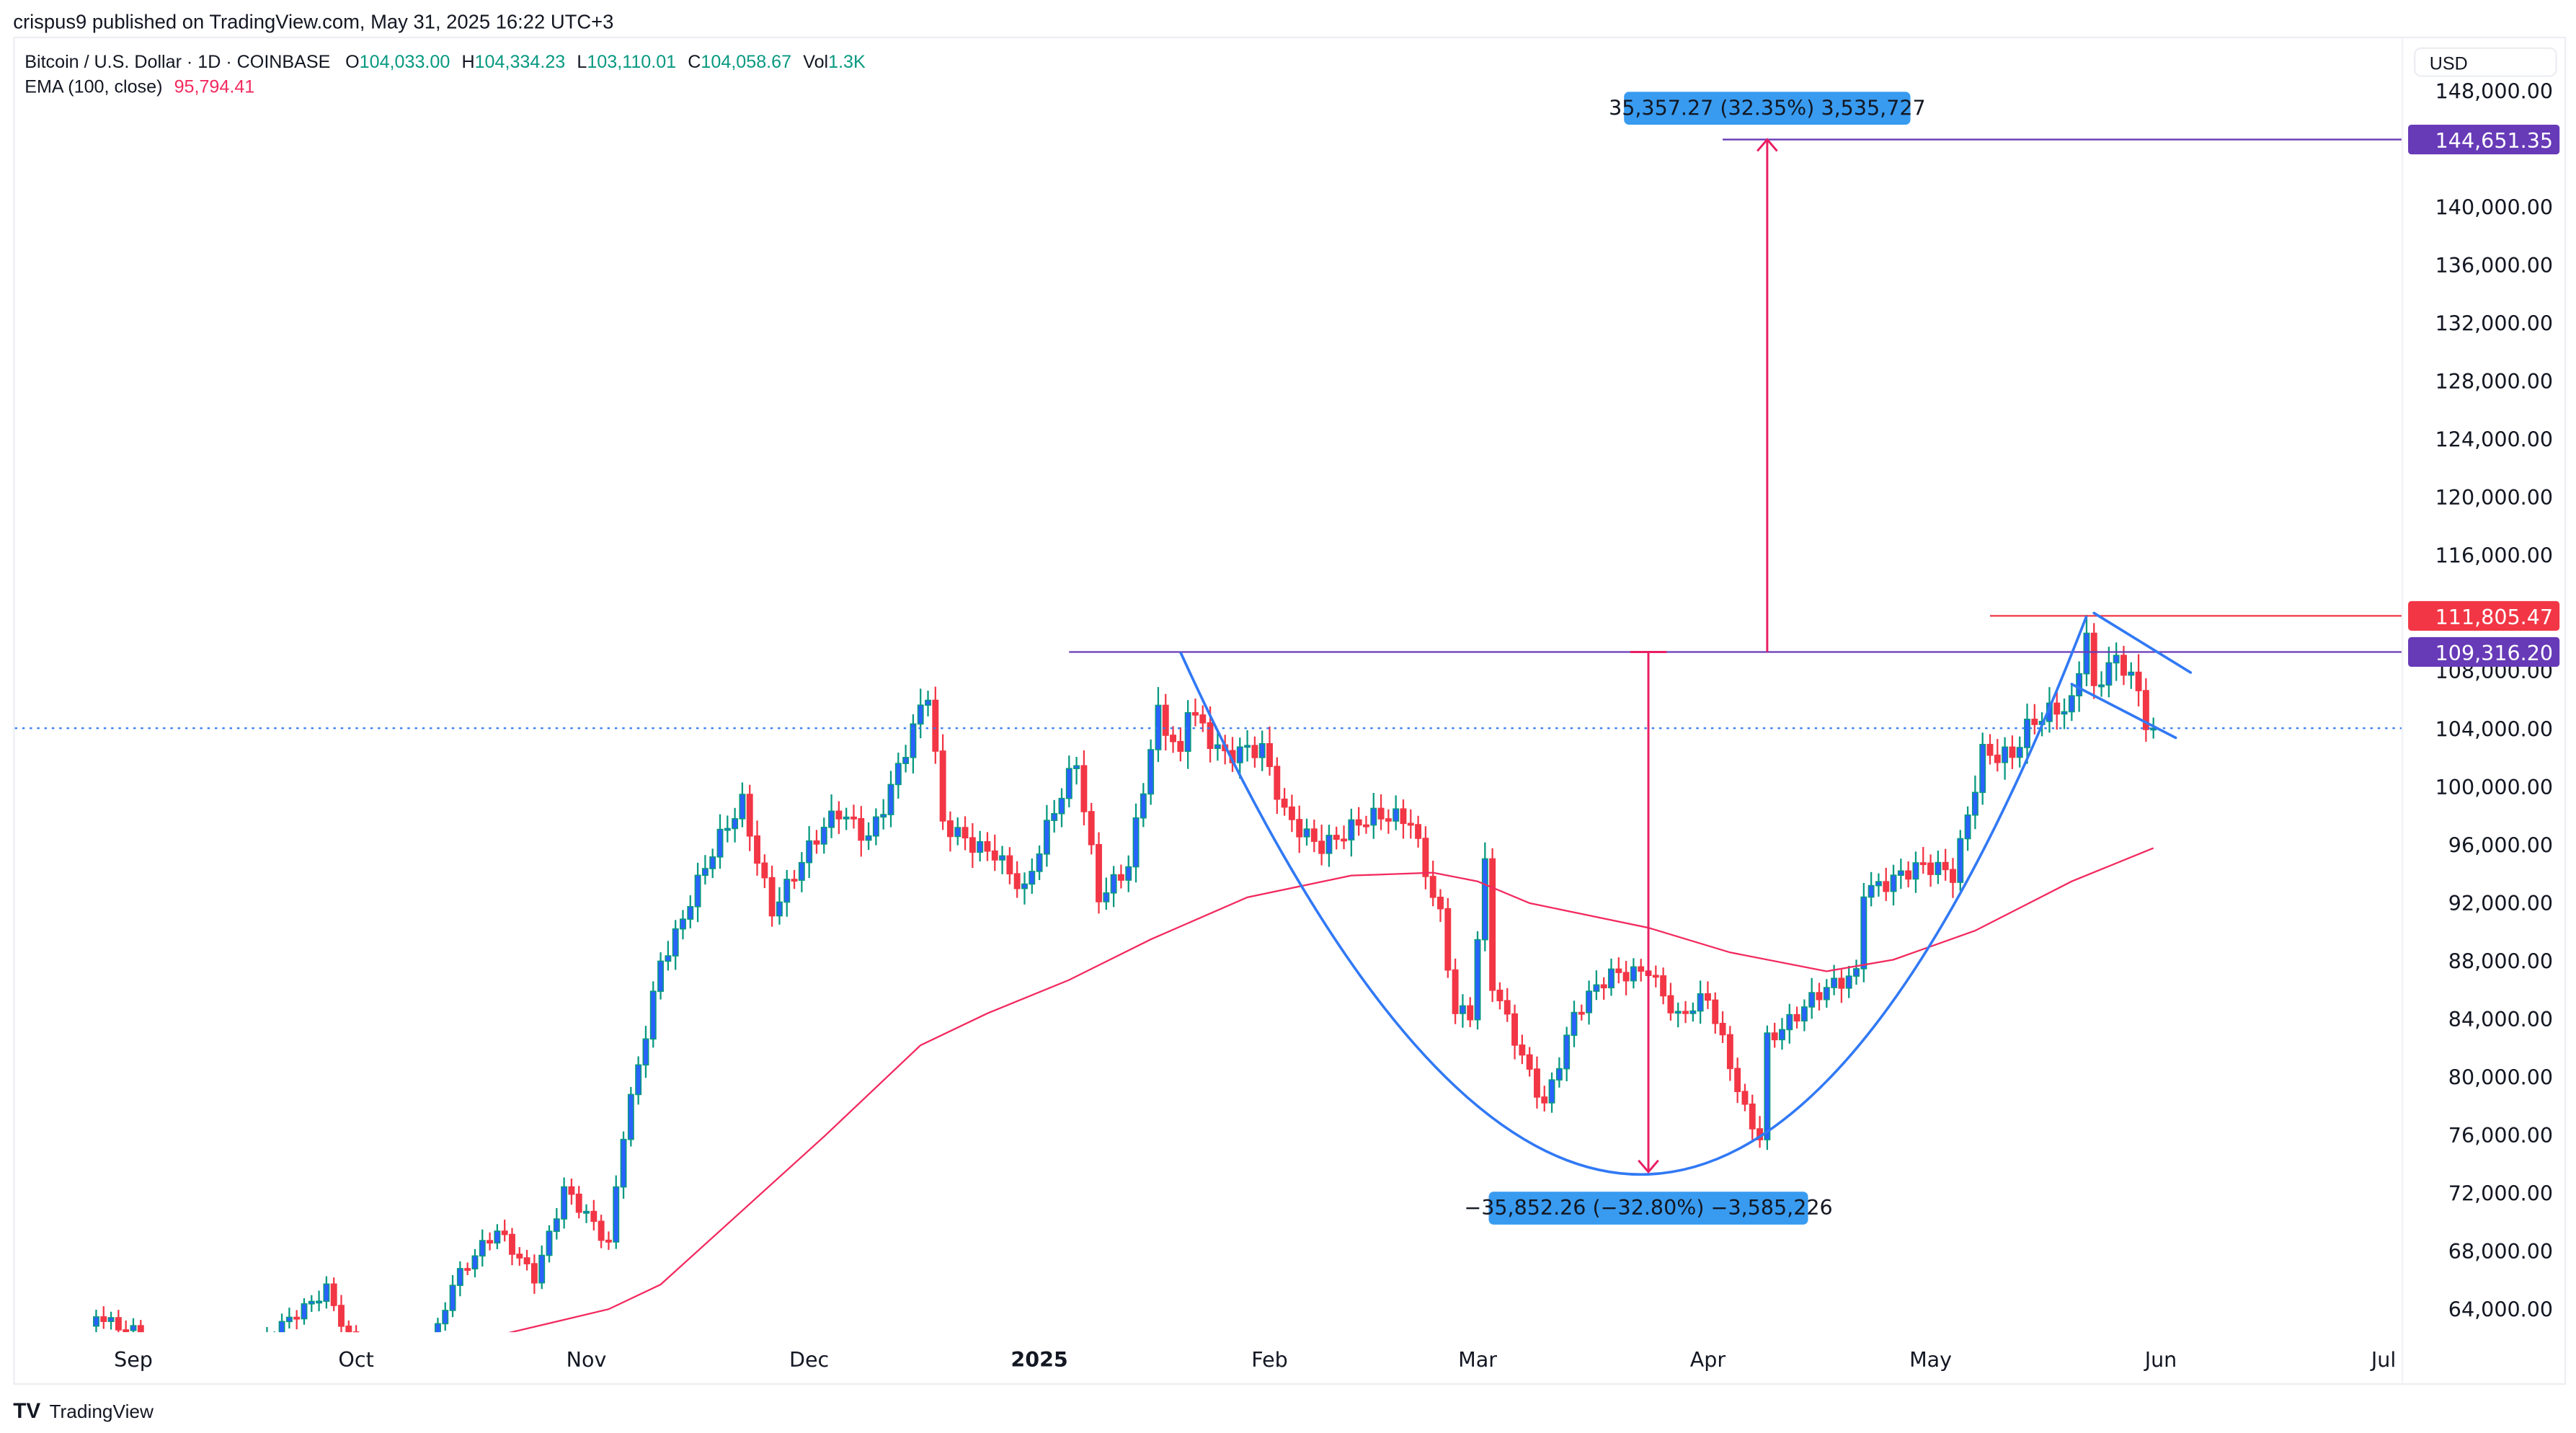 Image resolution: width=2576 pixels, height=1433 pixels. I want to click on price-badge-high, so click(2484, 615).